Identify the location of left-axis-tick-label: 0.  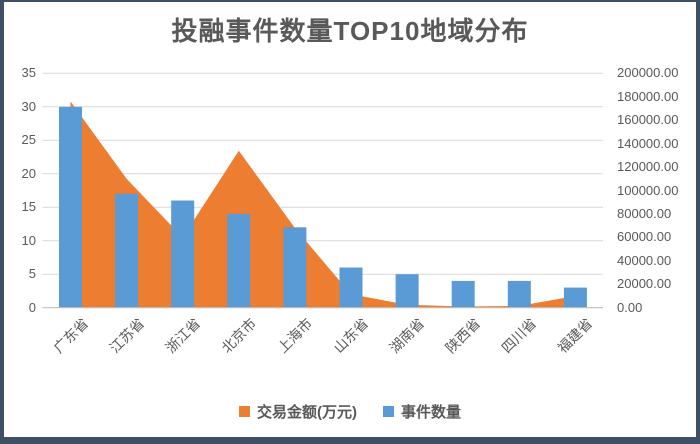
(32, 307).